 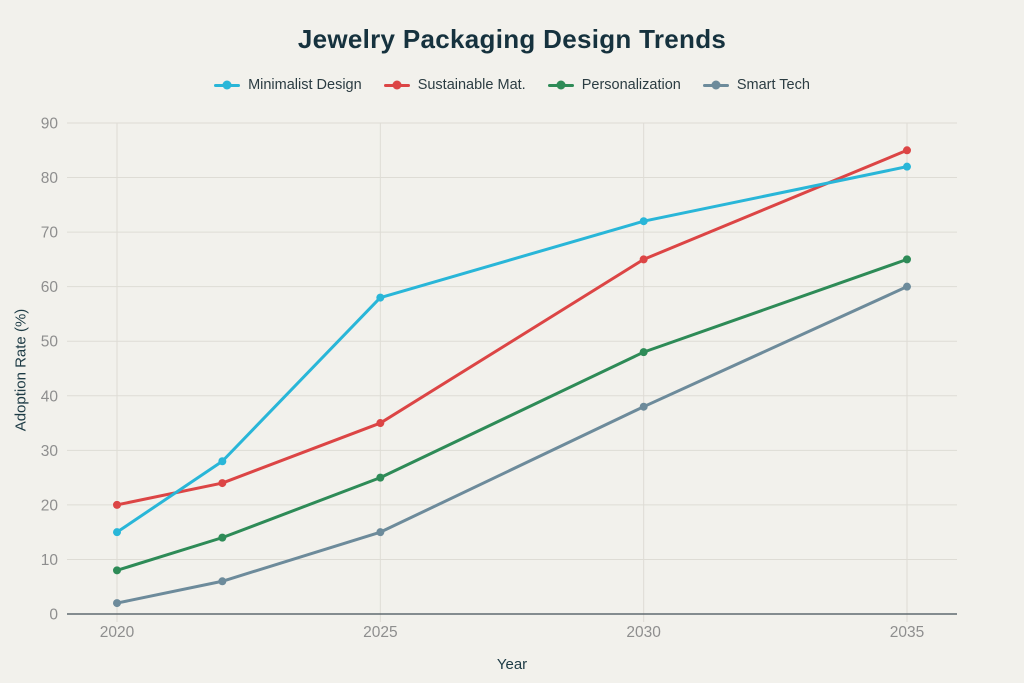 I want to click on legend-item-personalization: Personalization, so click(x=614, y=85).